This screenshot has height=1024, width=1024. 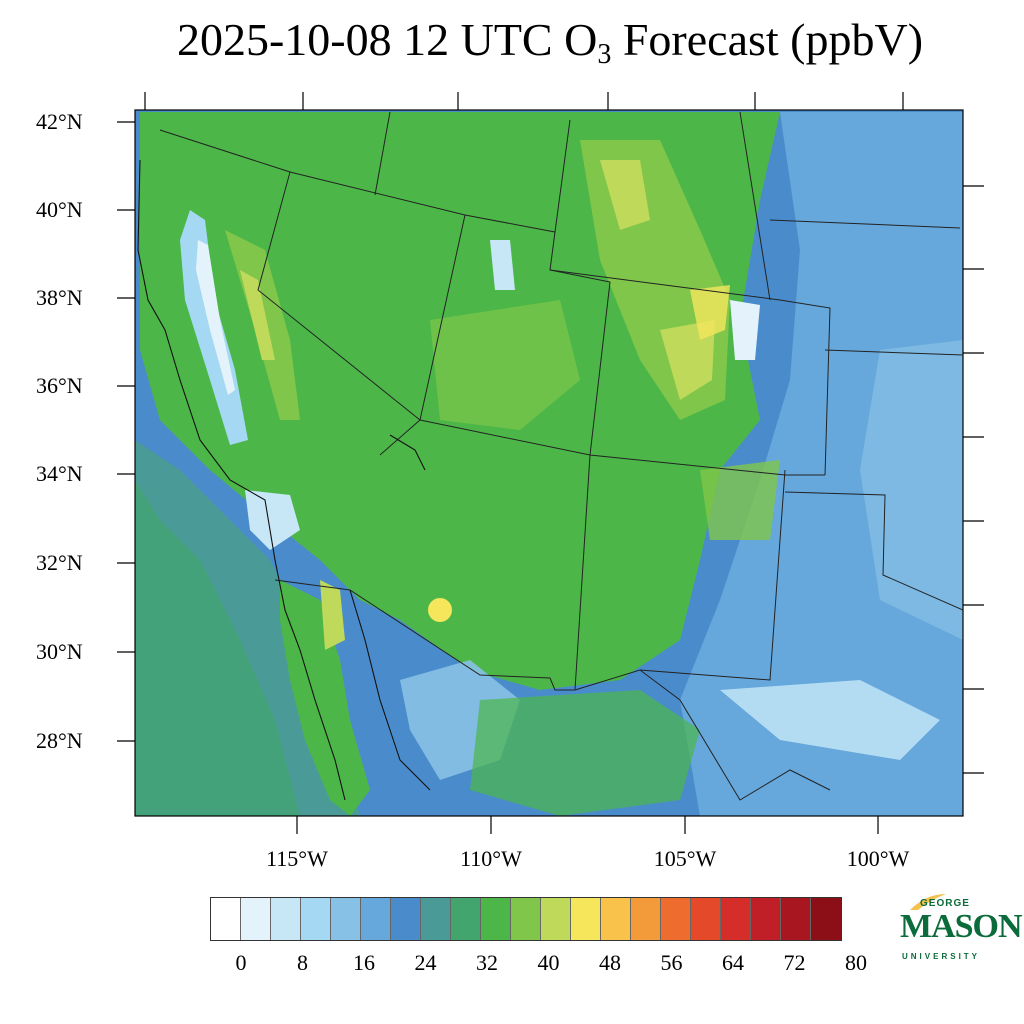 What do you see at coordinates (59, 651) in the screenshot?
I see `lat-label-30n: 30°N` at bounding box center [59, 651].